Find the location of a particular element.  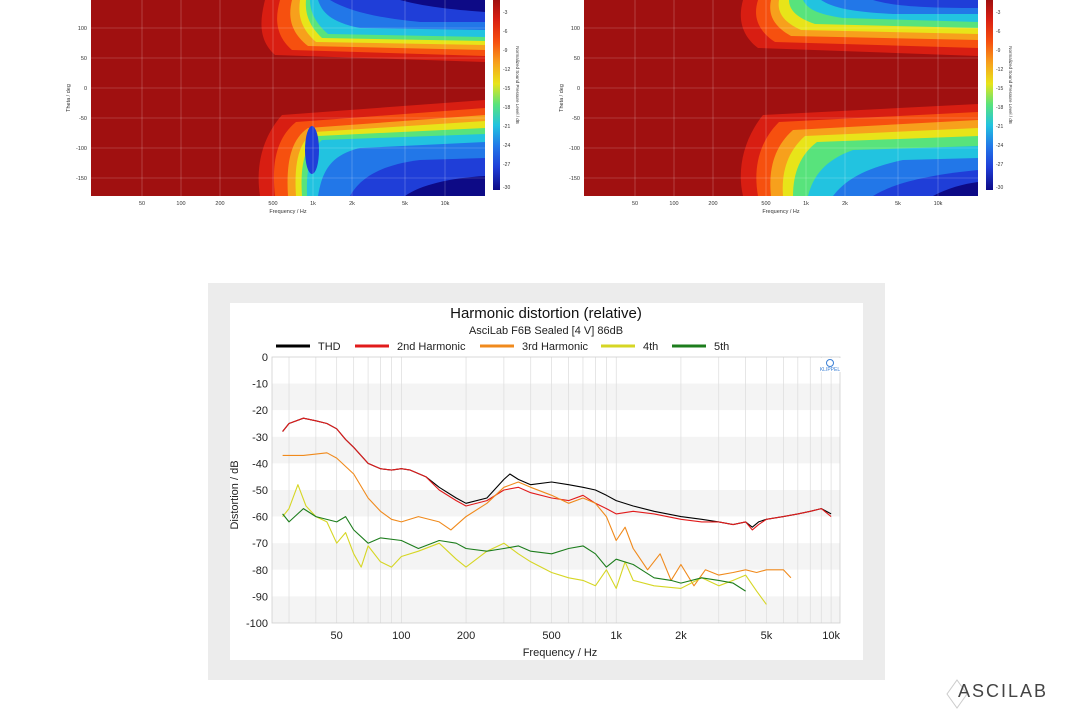

y-tick-label: -100 is located at coordinates (257, 624).